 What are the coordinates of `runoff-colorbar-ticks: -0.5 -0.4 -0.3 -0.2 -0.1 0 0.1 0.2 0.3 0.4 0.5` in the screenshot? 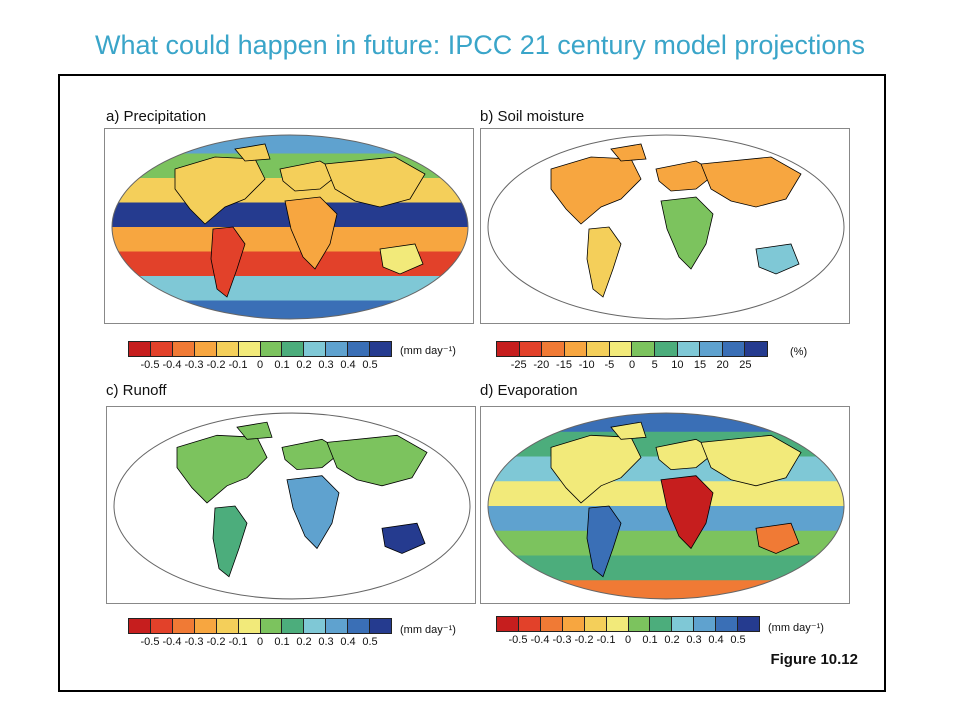 It's located at (260, 643).